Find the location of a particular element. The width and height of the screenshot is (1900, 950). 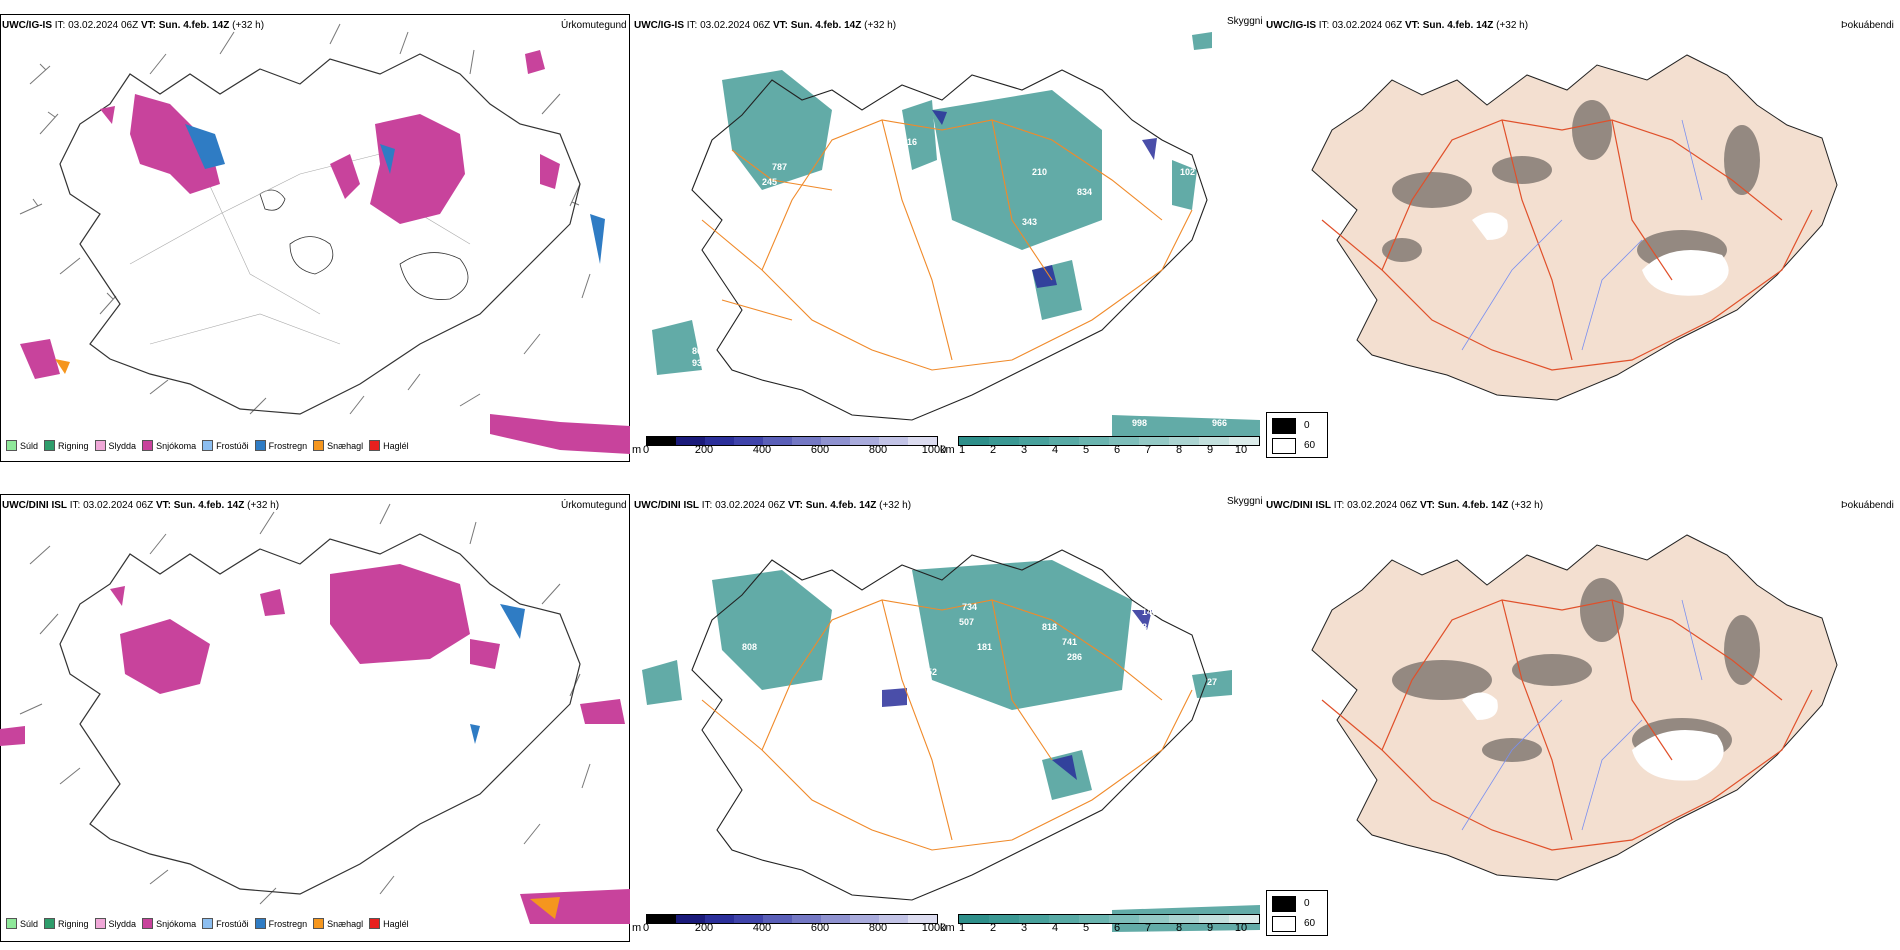

cloud-base-value: 27 is located at coordinates (1212, 682).